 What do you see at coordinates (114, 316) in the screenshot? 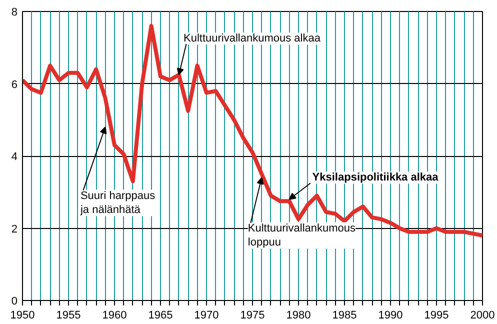
I see `x-tick-label: 1960` at bounding box center [114, 316].